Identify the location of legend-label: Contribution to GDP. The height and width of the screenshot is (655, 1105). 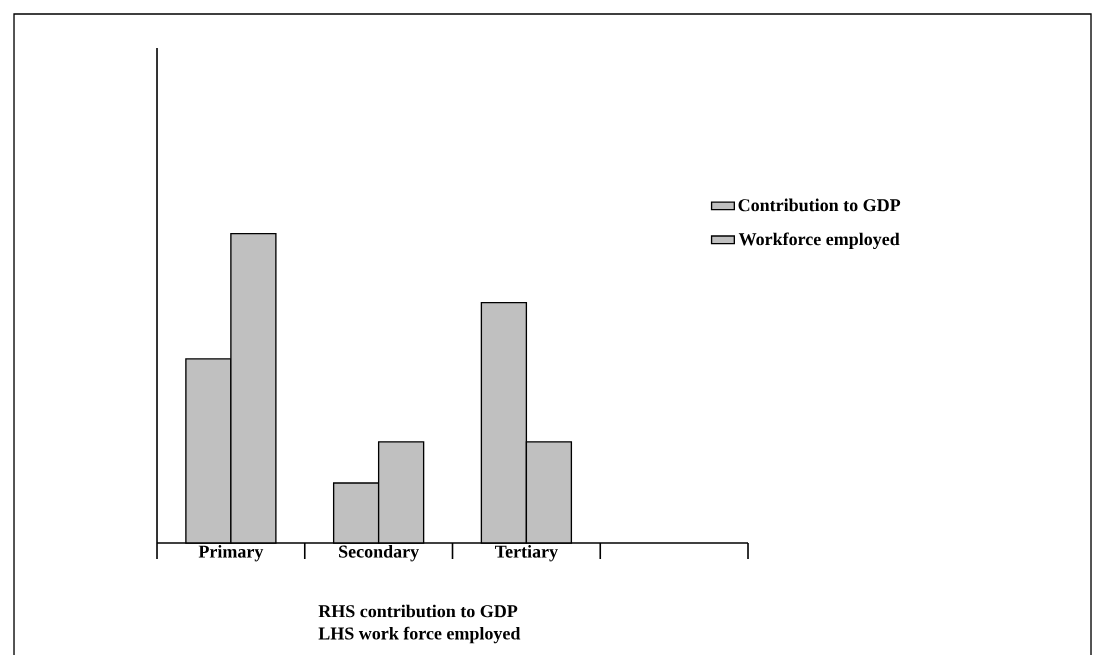
(819, 205).